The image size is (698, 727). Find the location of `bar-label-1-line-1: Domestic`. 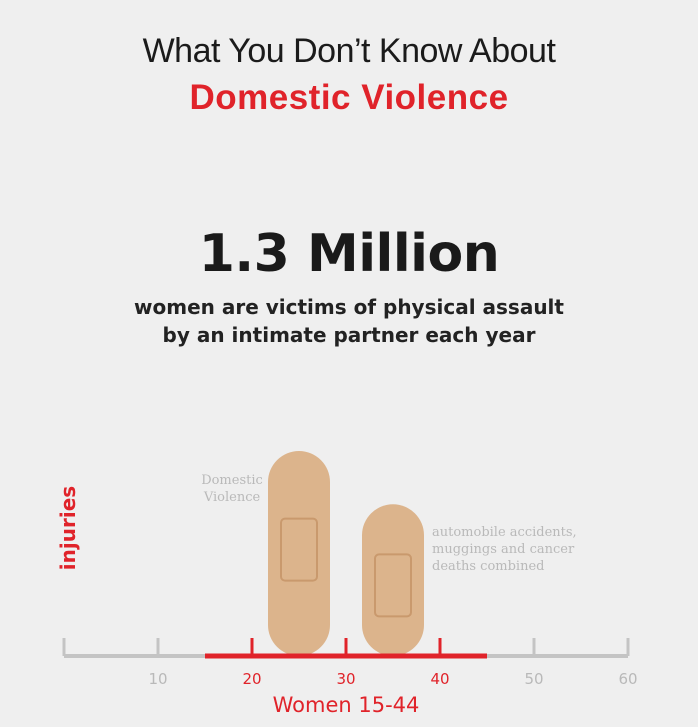

bar-label-1-line-1: Domestic is located at coordinates (232, 480).